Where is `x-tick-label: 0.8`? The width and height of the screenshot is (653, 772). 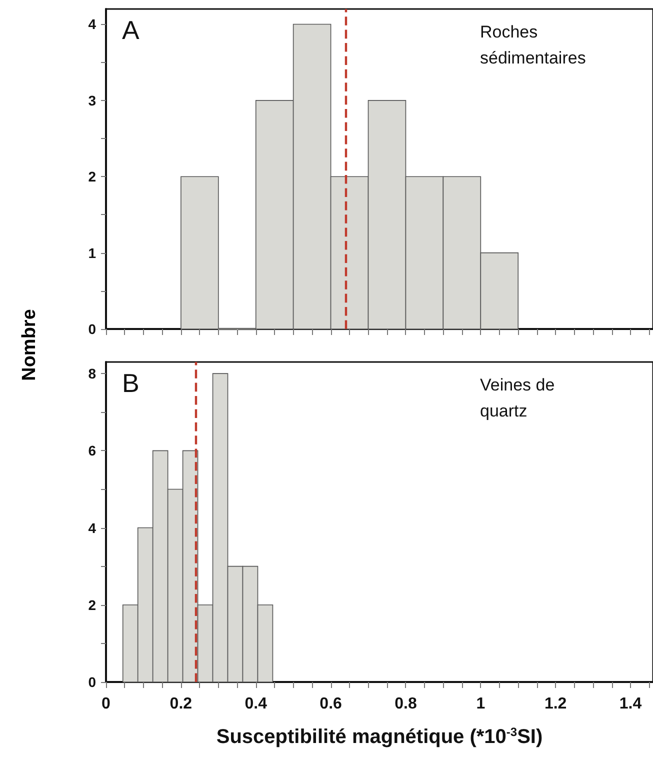
x-tick-label: 0.8 is located at coordinates (405, 704).